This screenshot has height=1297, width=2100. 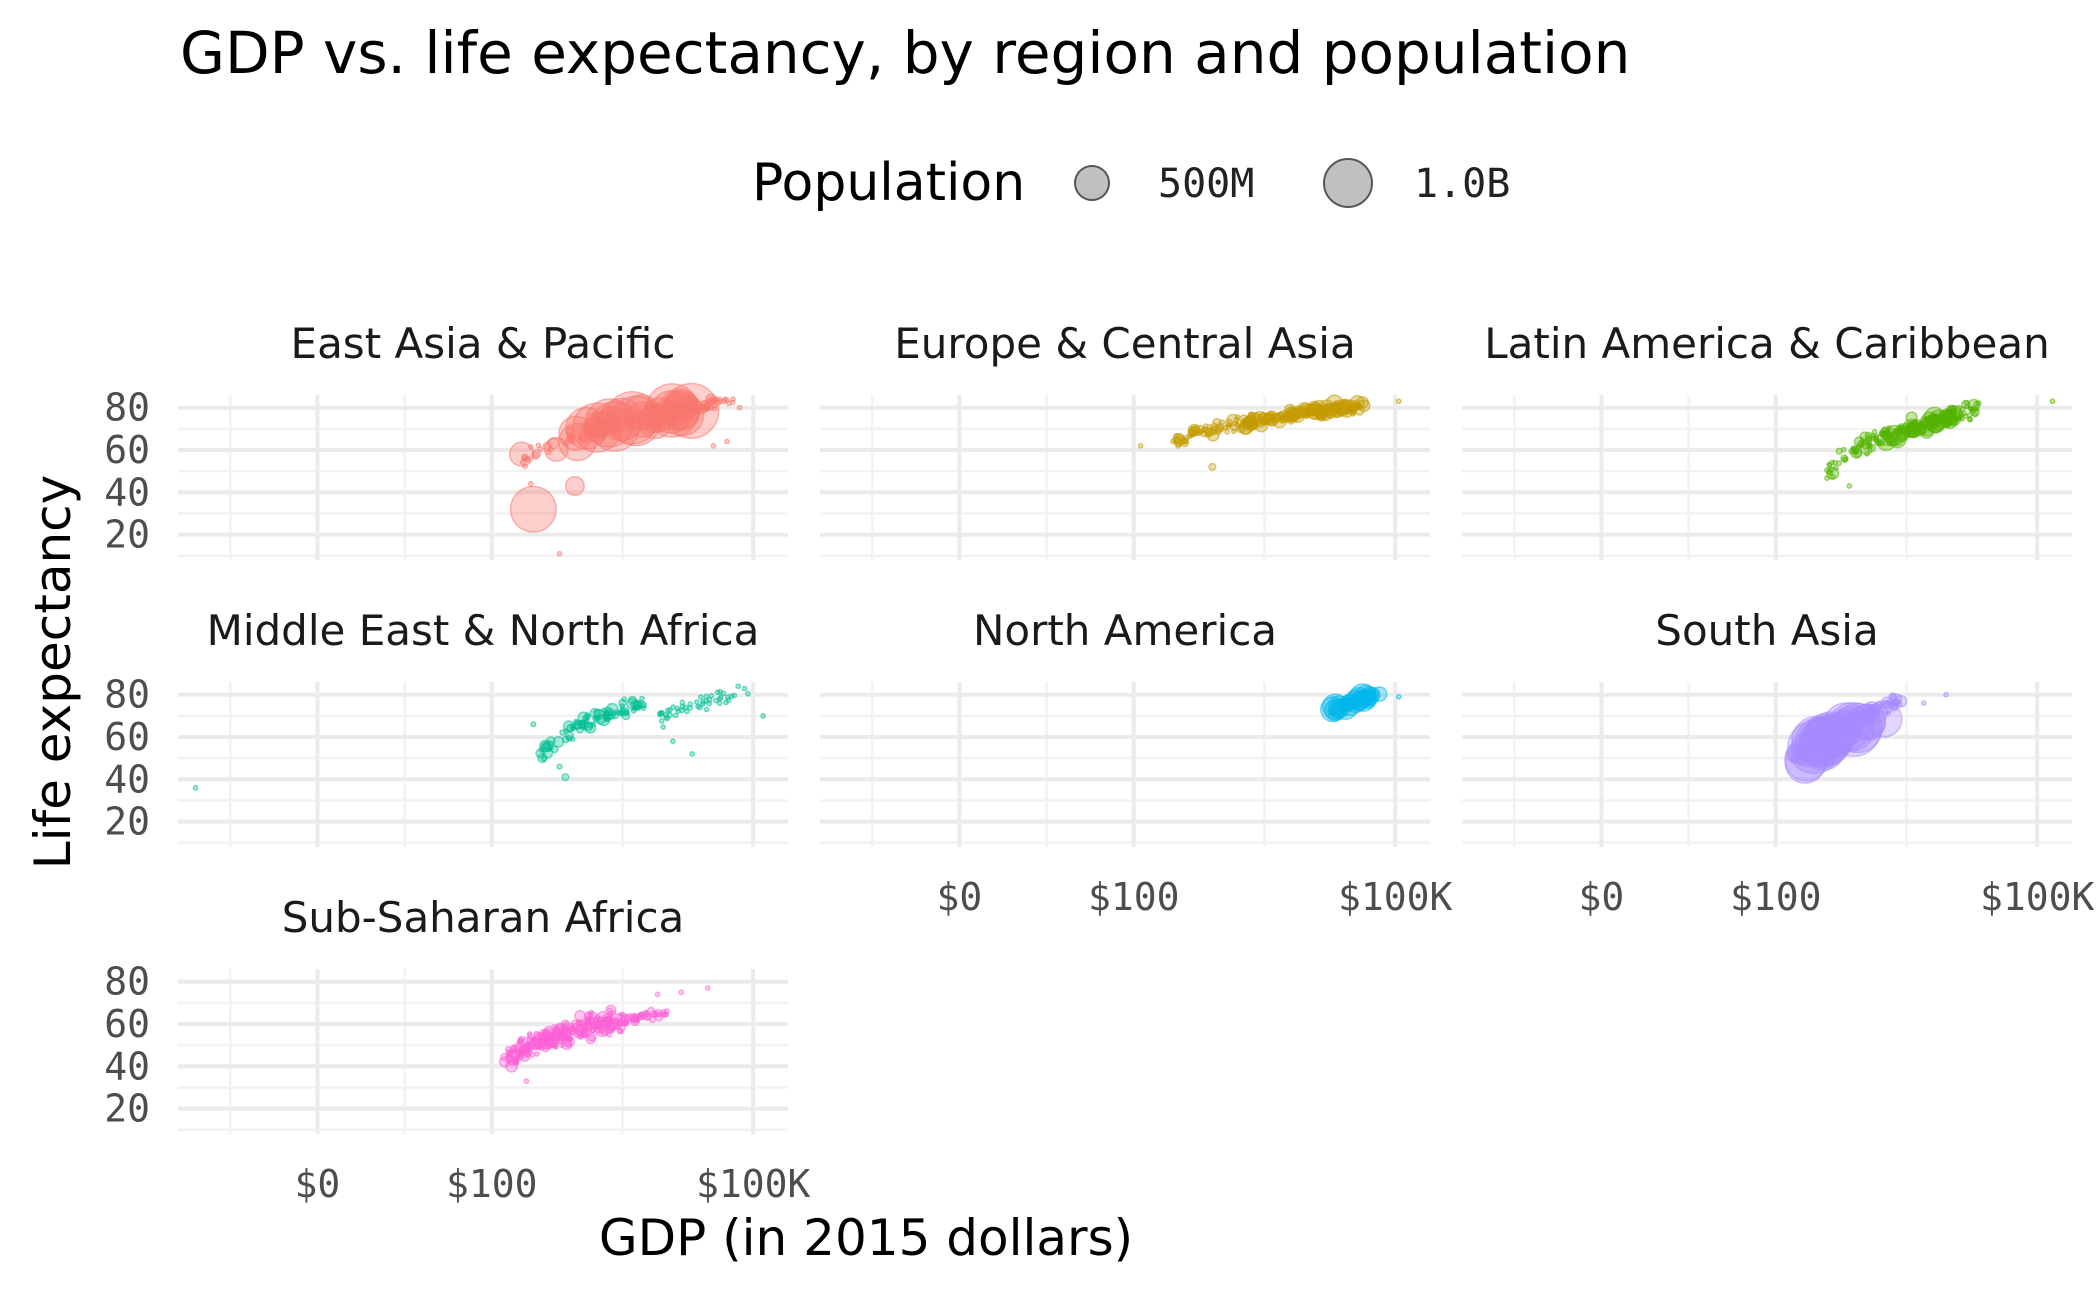 What do you see at coordinates (492, 1184) in the screenshot?
I see `x-tick-label: $100` at bounding box center [492, 1184].